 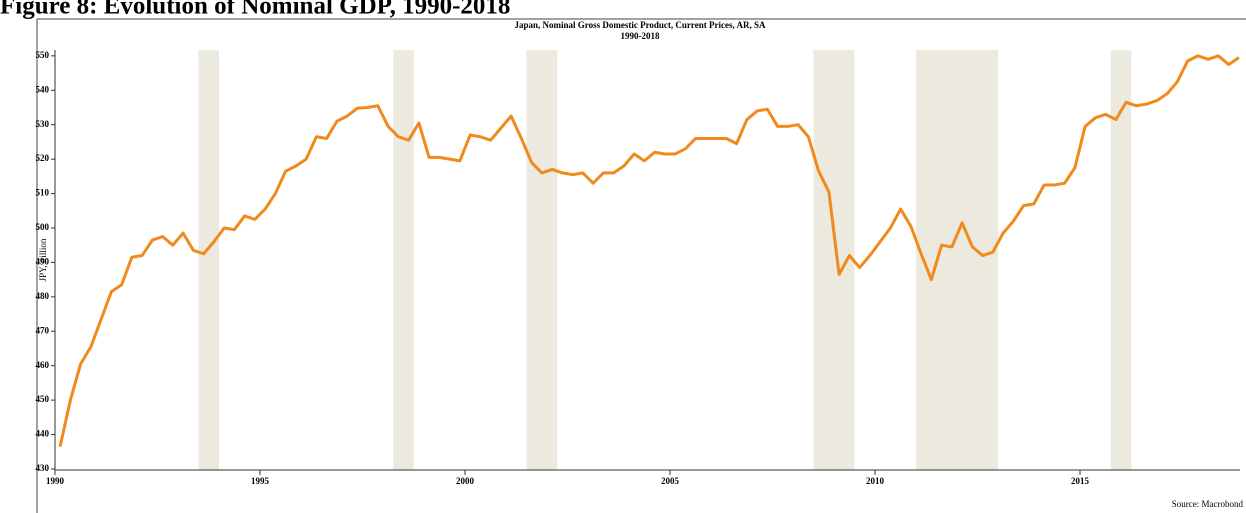 What do you see at coordinates (43, 468) in the screenshot?
I see `y-tick-label: 430` at bounding box center [43, 468].